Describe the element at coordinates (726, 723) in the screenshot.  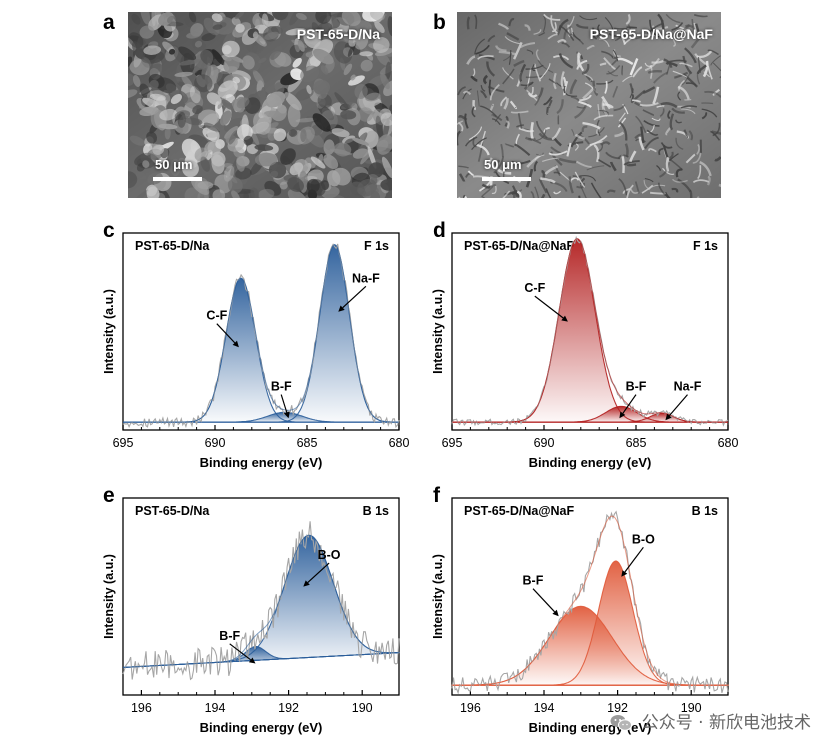
I see `watermark-text: 公众号 · 新欣电池技术` at that location.